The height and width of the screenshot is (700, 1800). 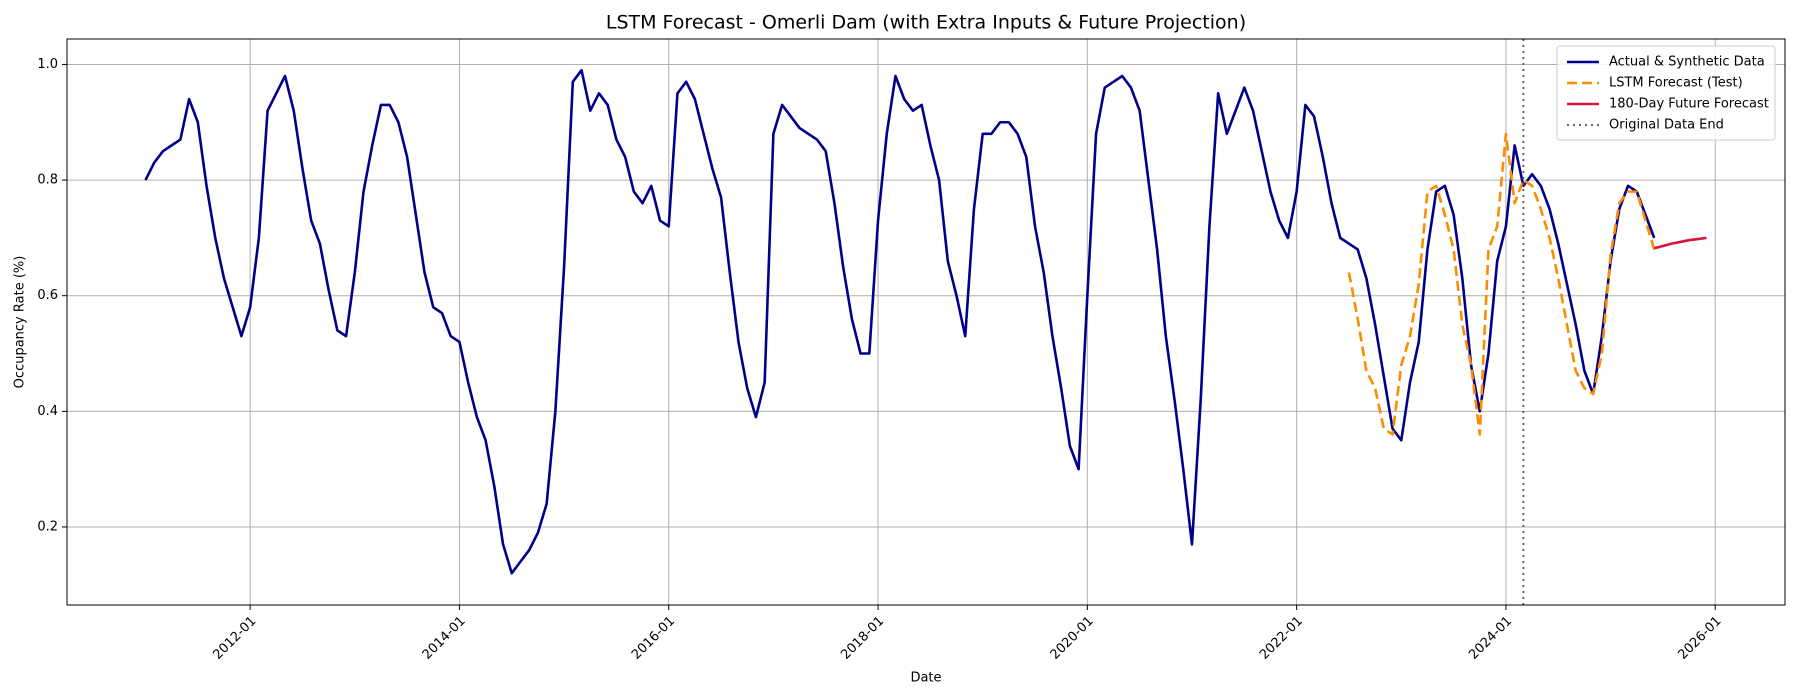 What do you see at coordinates (1687, 62) in the screenshot?
I see `legend-label: Actual & Synthetic Data` at bounding box center [1687, 62].